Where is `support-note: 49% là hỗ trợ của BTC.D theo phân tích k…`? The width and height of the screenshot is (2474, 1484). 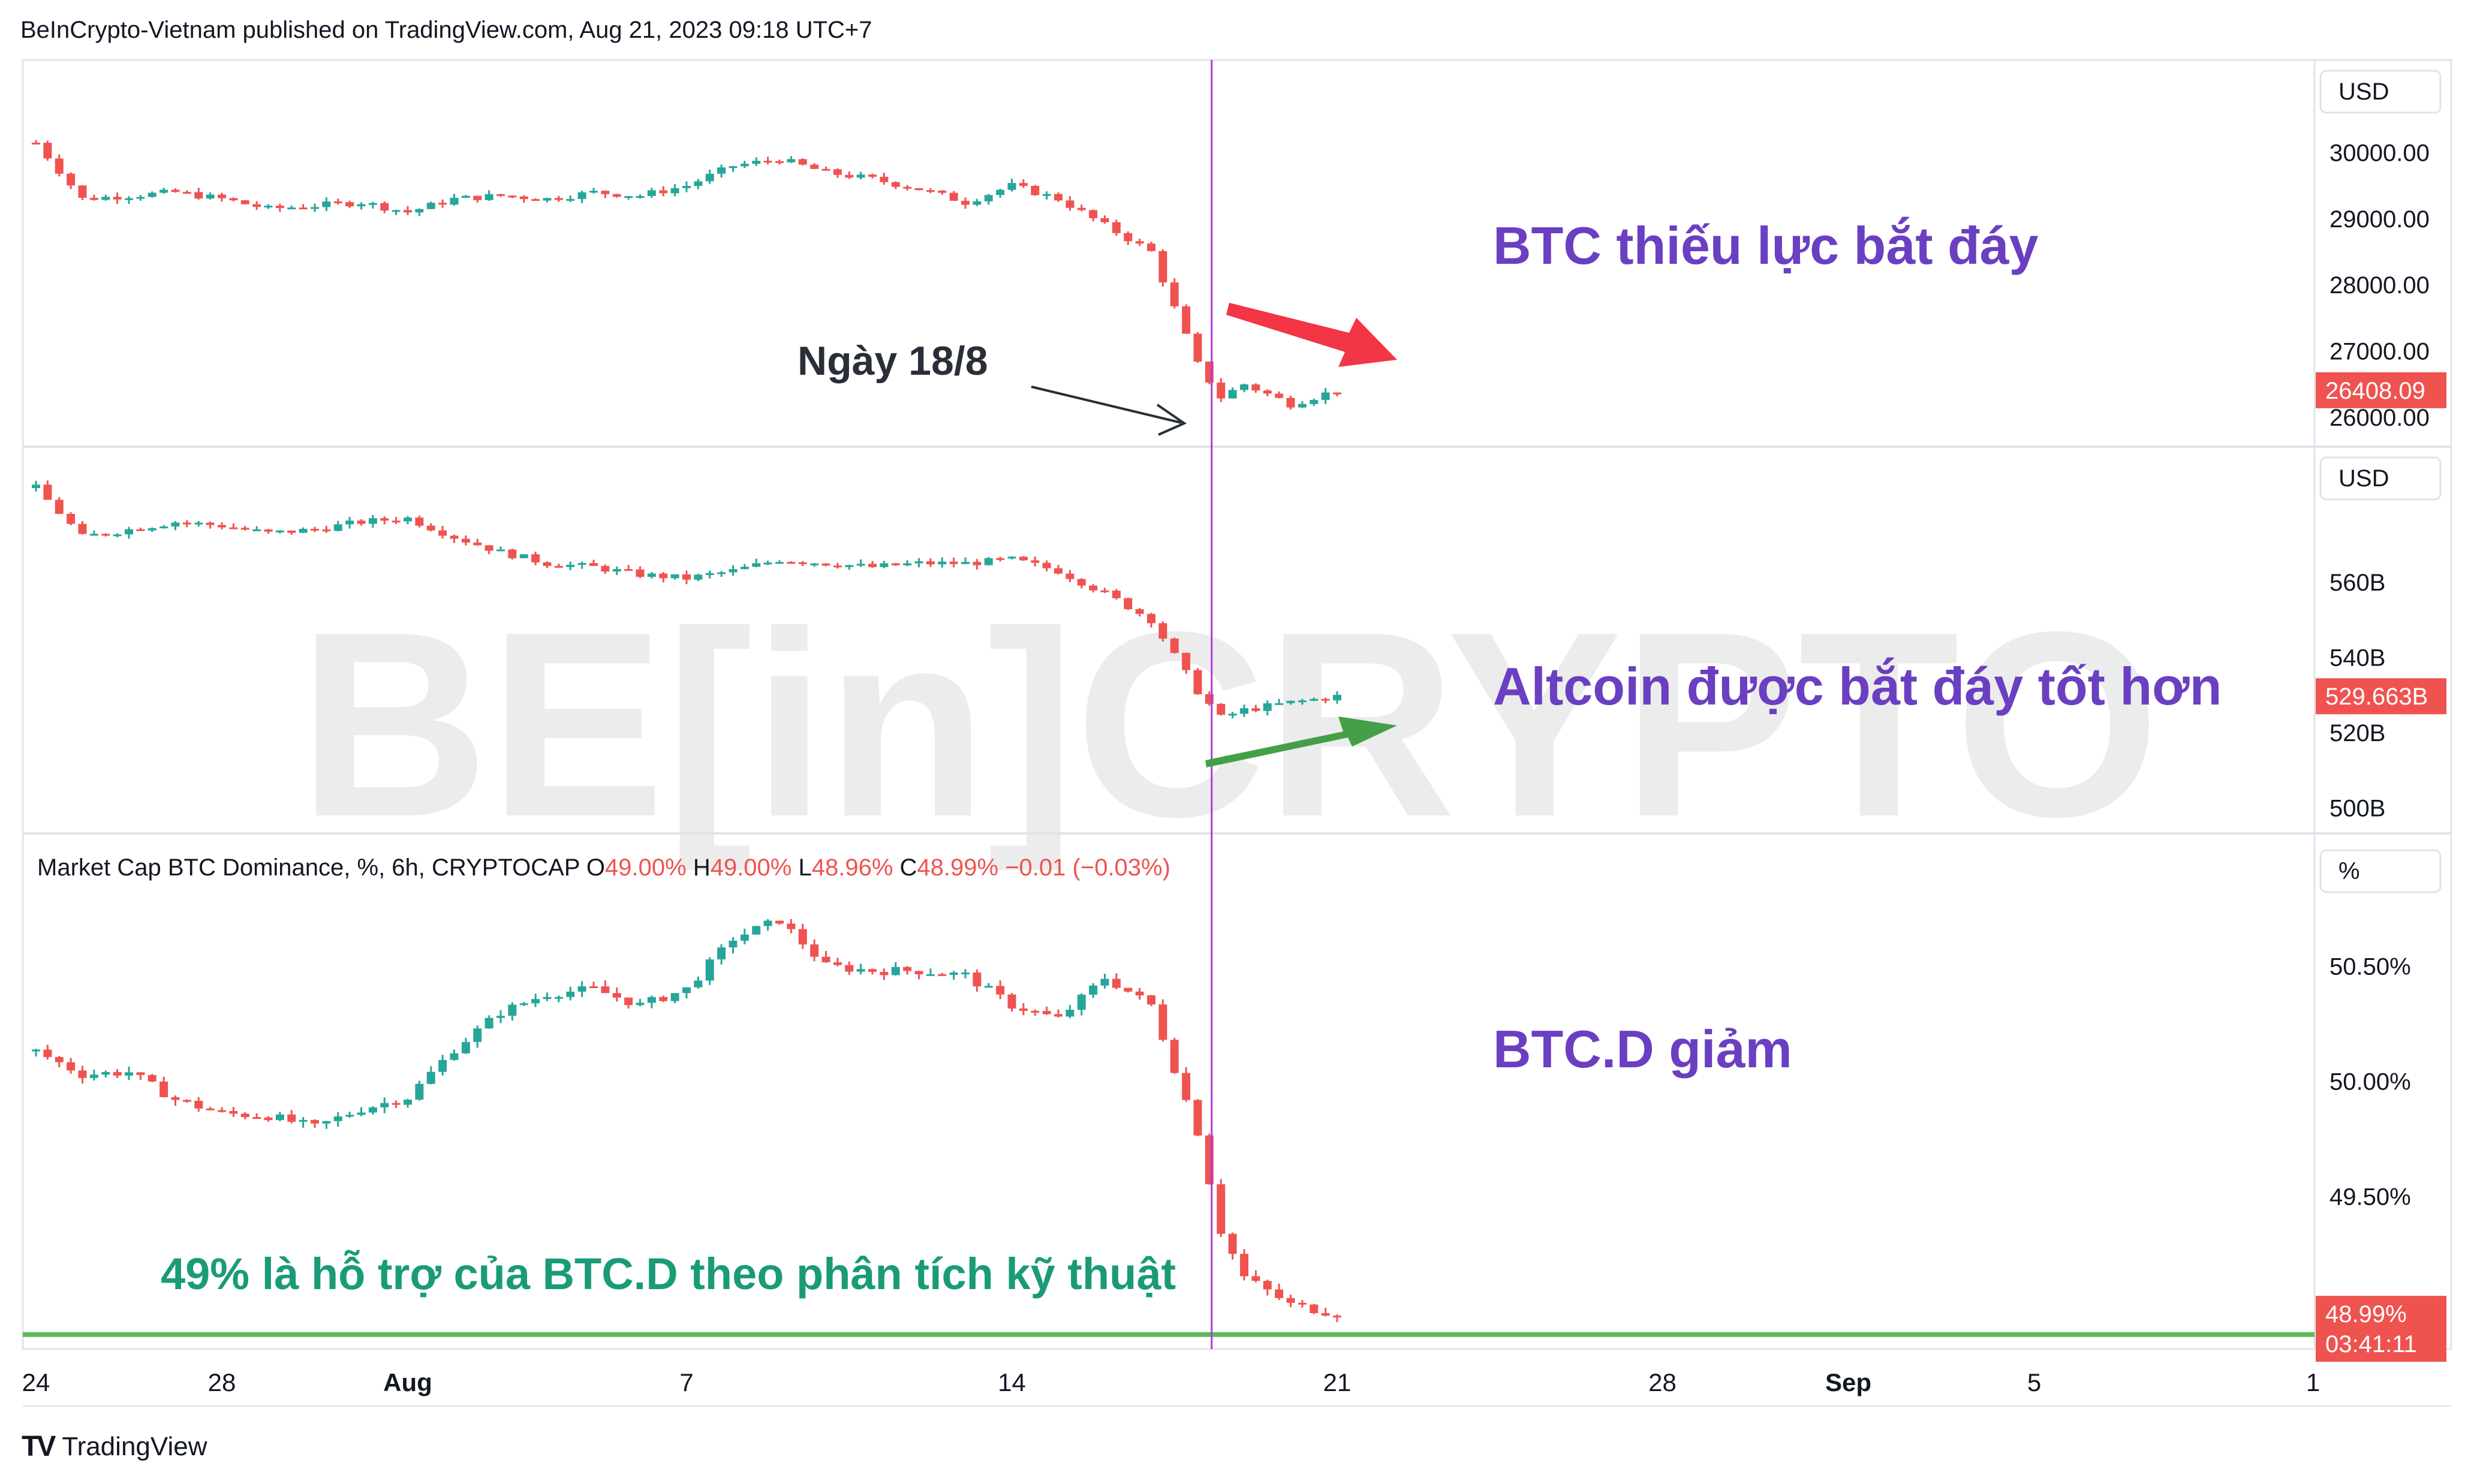 support-note: 49% là hỗ trợ của BTC.D theo phân tích k… is located at coordinates (668, 1274).